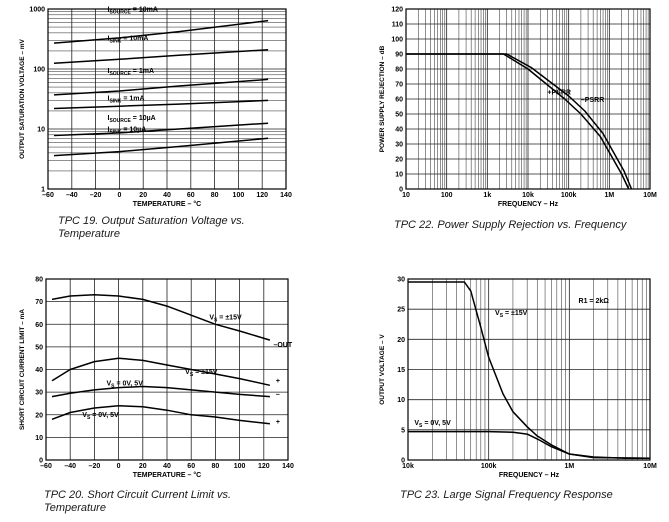 The height and width of the screenshot is (522, 669). Describe the element at coordinates (487, 195) in the screenshot. I see `x-tick-label: 1k` at that location.